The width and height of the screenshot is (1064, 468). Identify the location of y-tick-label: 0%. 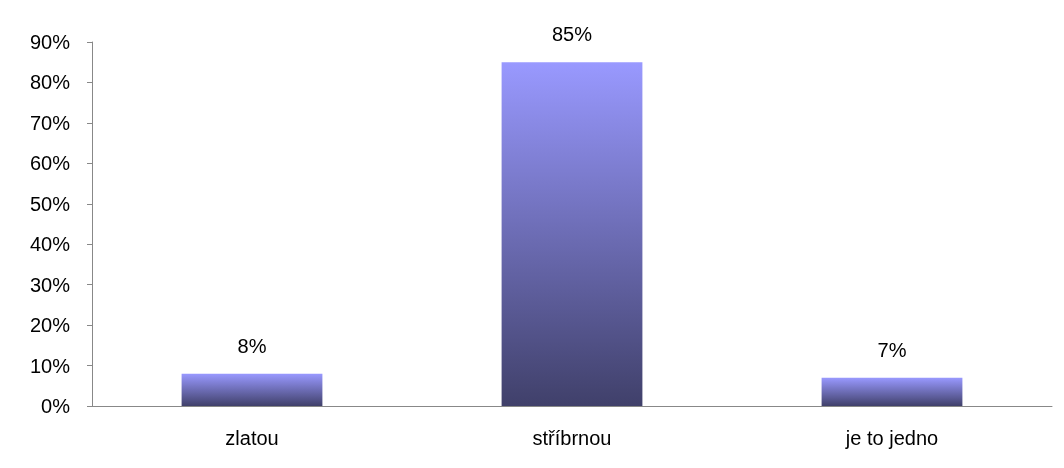
(56, 406).